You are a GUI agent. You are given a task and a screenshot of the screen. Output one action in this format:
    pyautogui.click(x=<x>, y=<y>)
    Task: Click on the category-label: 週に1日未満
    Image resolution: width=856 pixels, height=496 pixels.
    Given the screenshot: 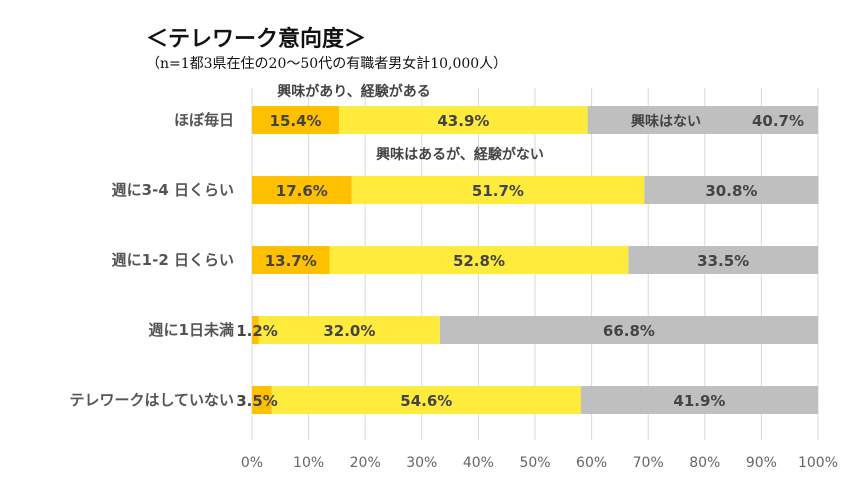 What is the action you would take?
    pyautogui.click(x=191, y=330)
    